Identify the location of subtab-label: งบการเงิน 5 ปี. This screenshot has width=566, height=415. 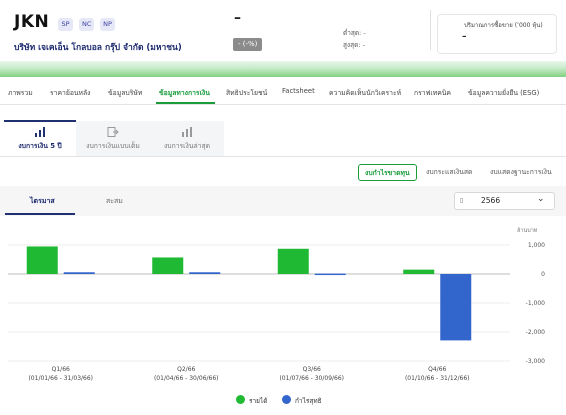
(40, 146).